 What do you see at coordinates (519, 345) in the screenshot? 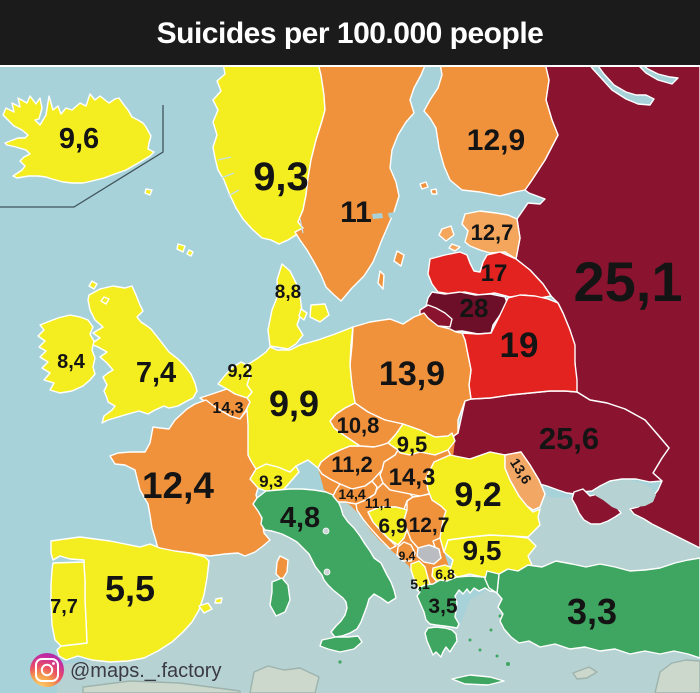
I see `svg-text: 19` at bounding box center [519, 345].